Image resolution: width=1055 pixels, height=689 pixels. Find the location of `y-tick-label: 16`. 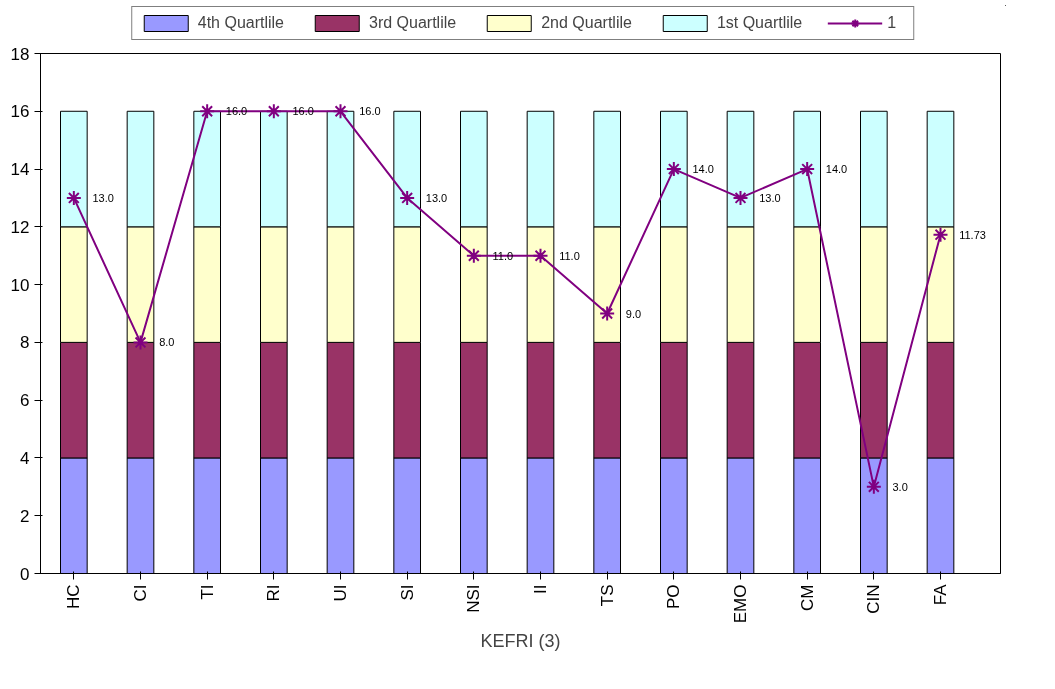

y-tick-label: 16 is located at coordinates (20, 112).